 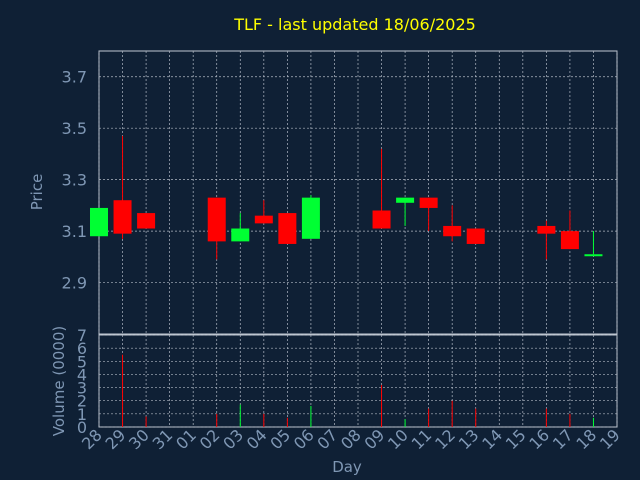 What do you see at coordinates (82, 427) in the screenshot?
I see `volume-tick-label: 0` at bounding box center [82, 427].